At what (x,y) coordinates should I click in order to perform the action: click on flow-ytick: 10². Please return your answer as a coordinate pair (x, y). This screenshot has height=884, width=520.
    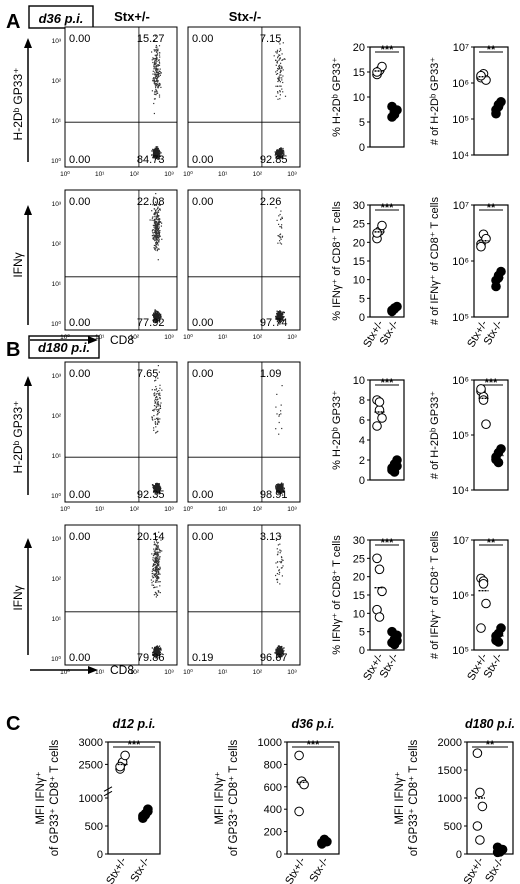
    Looking at the image, I should click on (57, 416).